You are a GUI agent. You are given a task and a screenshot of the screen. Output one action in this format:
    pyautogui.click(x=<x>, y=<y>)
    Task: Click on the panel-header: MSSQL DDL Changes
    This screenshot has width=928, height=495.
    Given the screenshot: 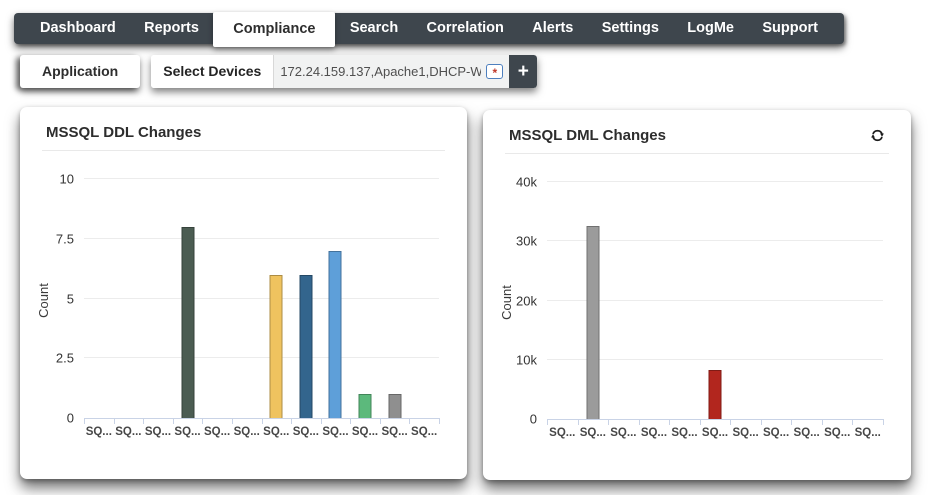 What is the action you would take?
    pyautogui.click(x=243, y=128)
    